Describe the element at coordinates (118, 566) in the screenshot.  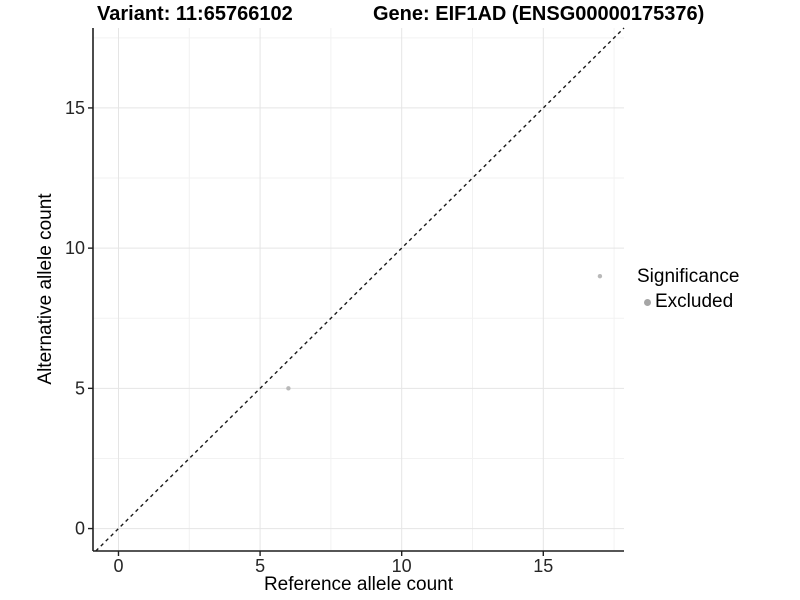
I see `x-tick-label: 0` at that location.